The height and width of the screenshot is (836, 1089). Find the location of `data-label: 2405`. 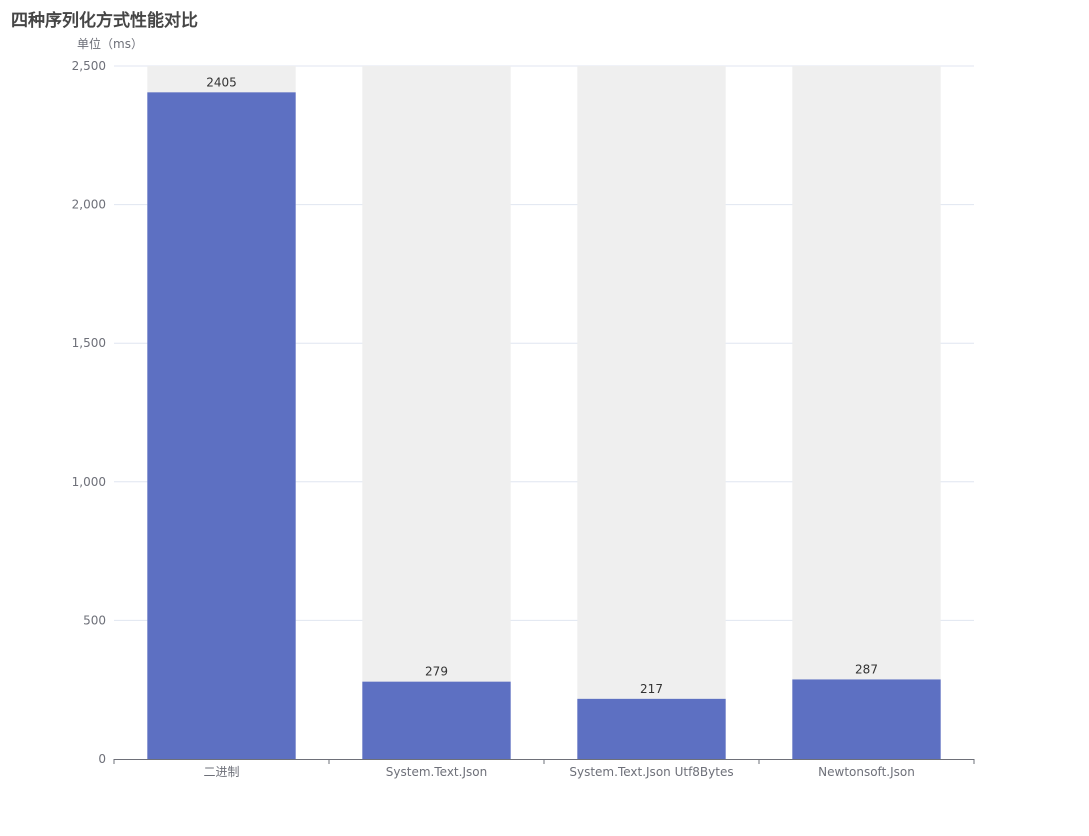

data-label: 2405 is located at coordinates (221, 82).